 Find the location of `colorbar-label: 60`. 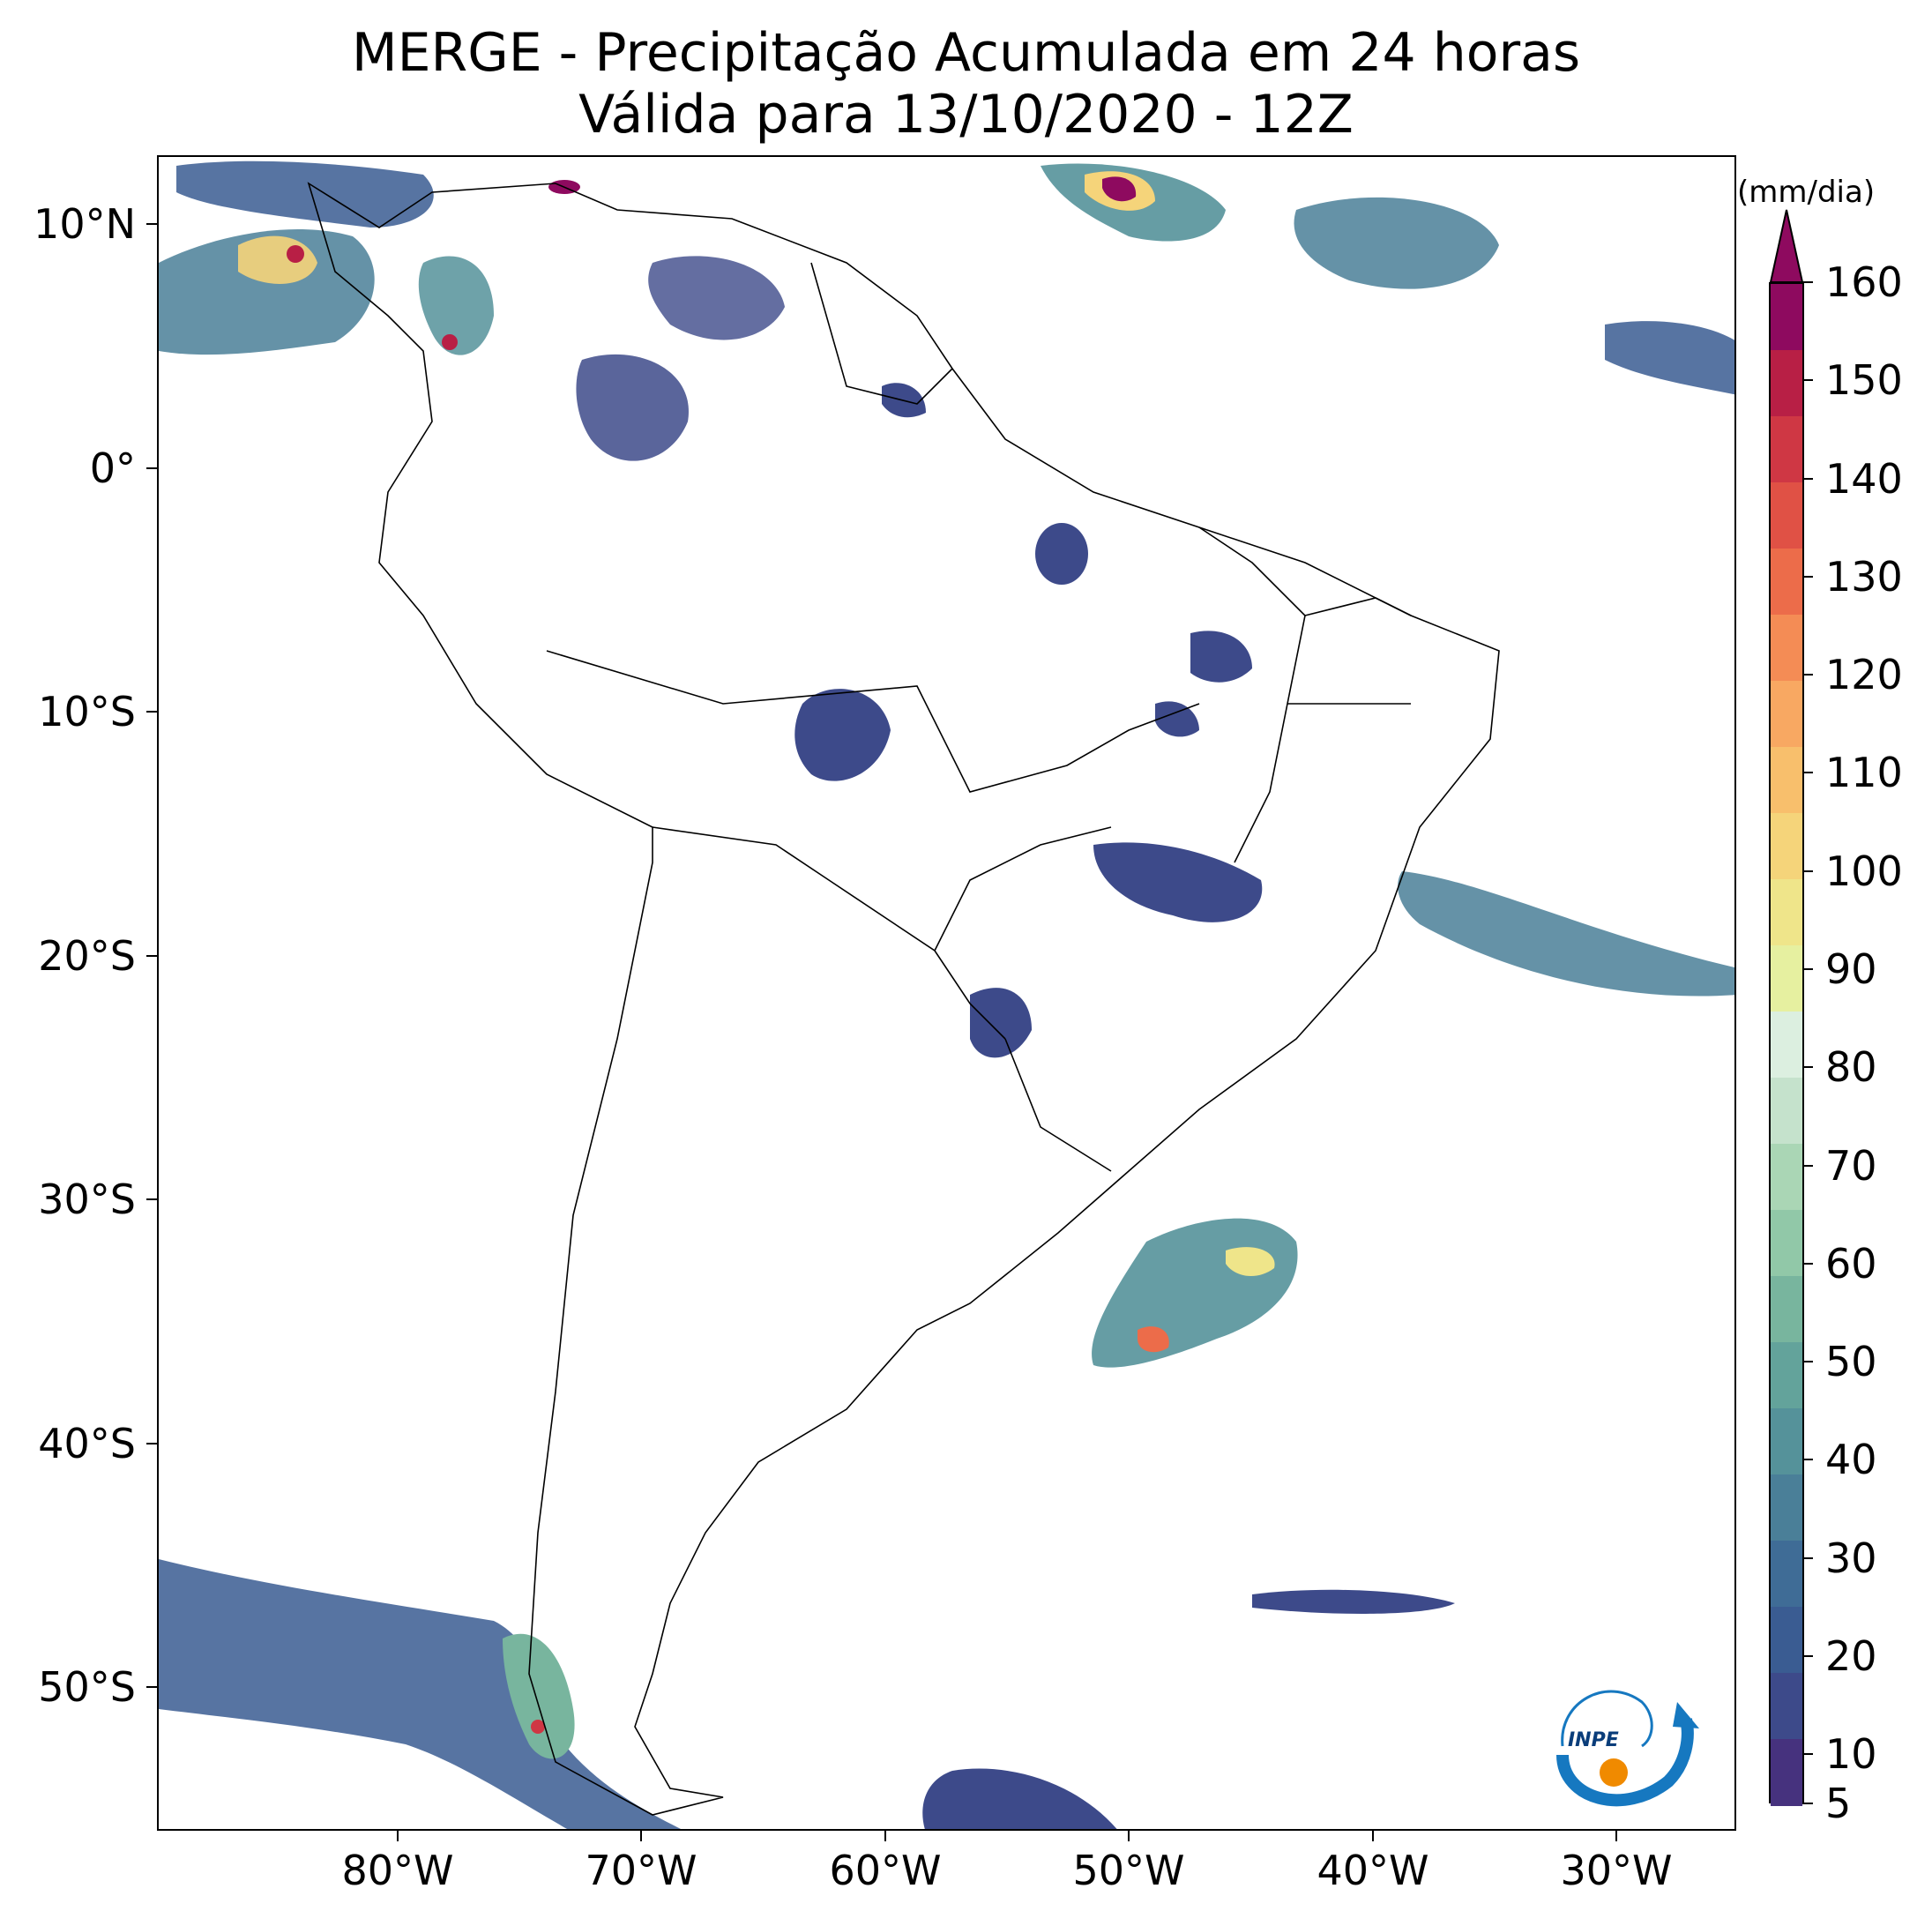

colorbar-label: 60 is located at coordinates (1851, 1263).